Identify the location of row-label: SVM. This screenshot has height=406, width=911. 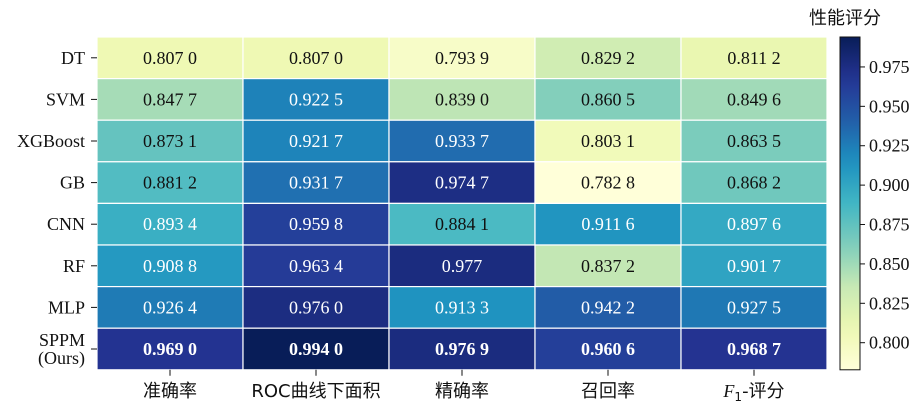
(65, 99).